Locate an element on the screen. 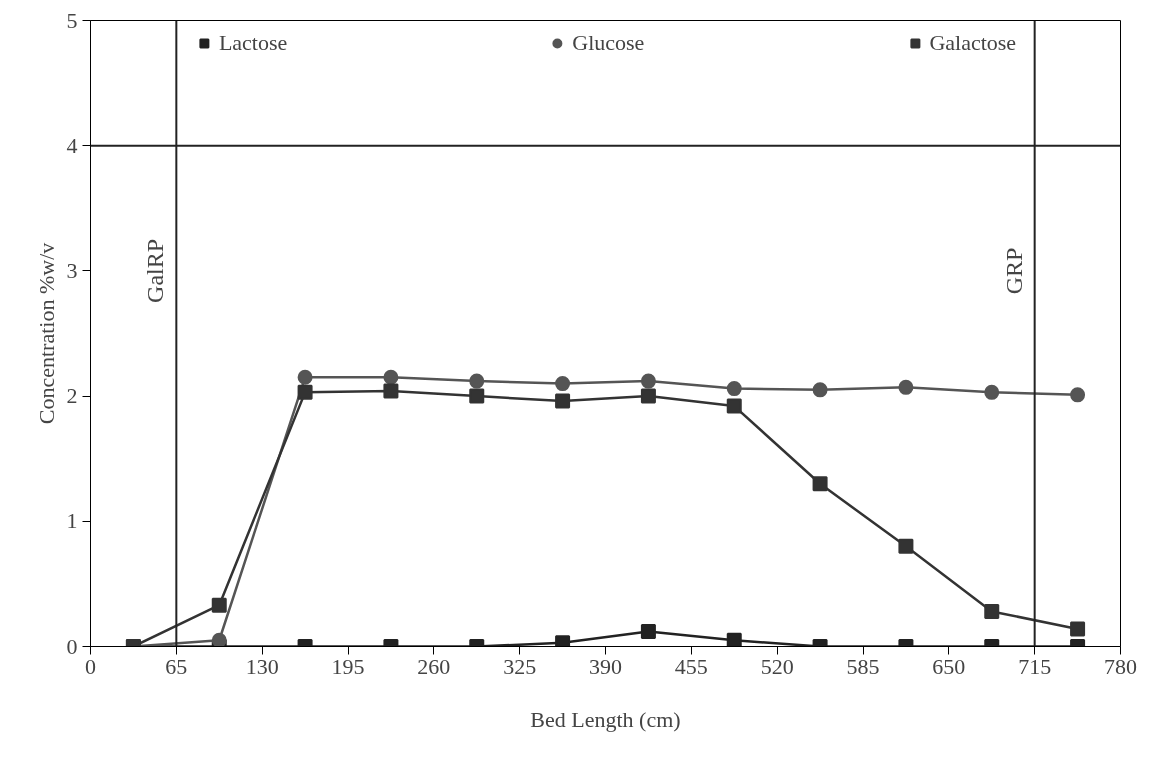 The width and height of the screenshot is (1158, 764). y-tick-label: 3 is located at coordinates (72, 270).